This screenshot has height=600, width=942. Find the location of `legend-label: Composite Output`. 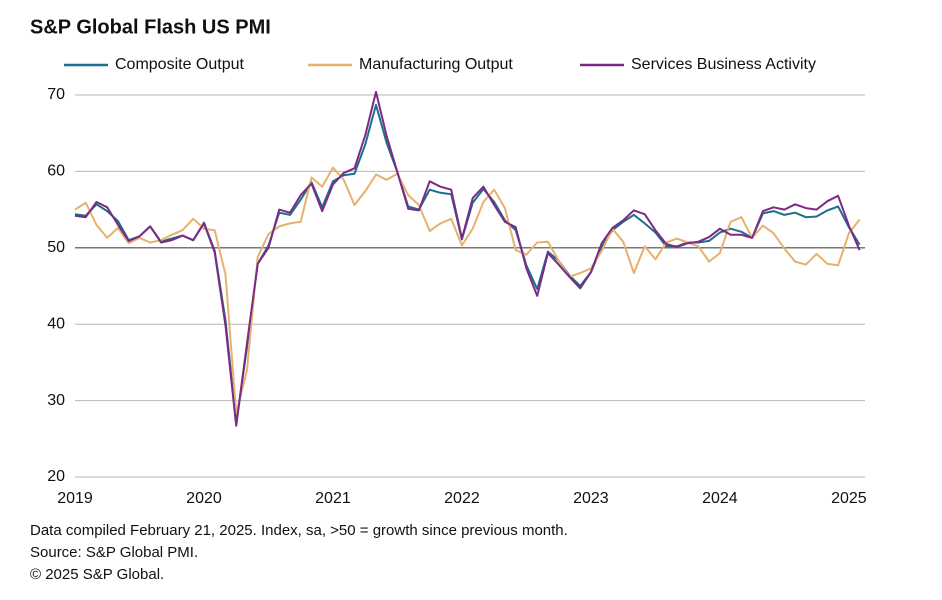

legend-label: Composite Output is located at coordinates (180, 64).